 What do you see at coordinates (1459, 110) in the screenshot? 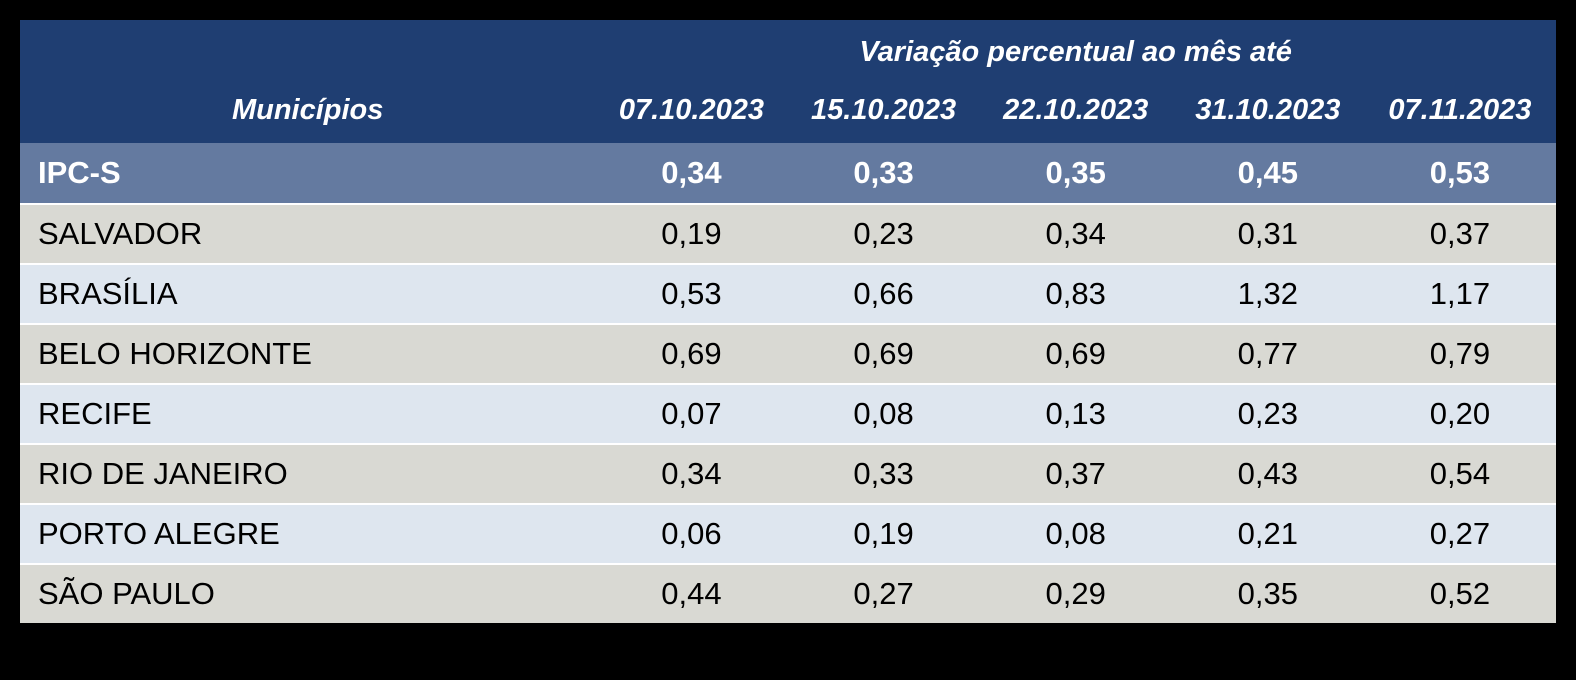
I see `date-column-header: 07.11.2023` at bounding box center [1459, 110].